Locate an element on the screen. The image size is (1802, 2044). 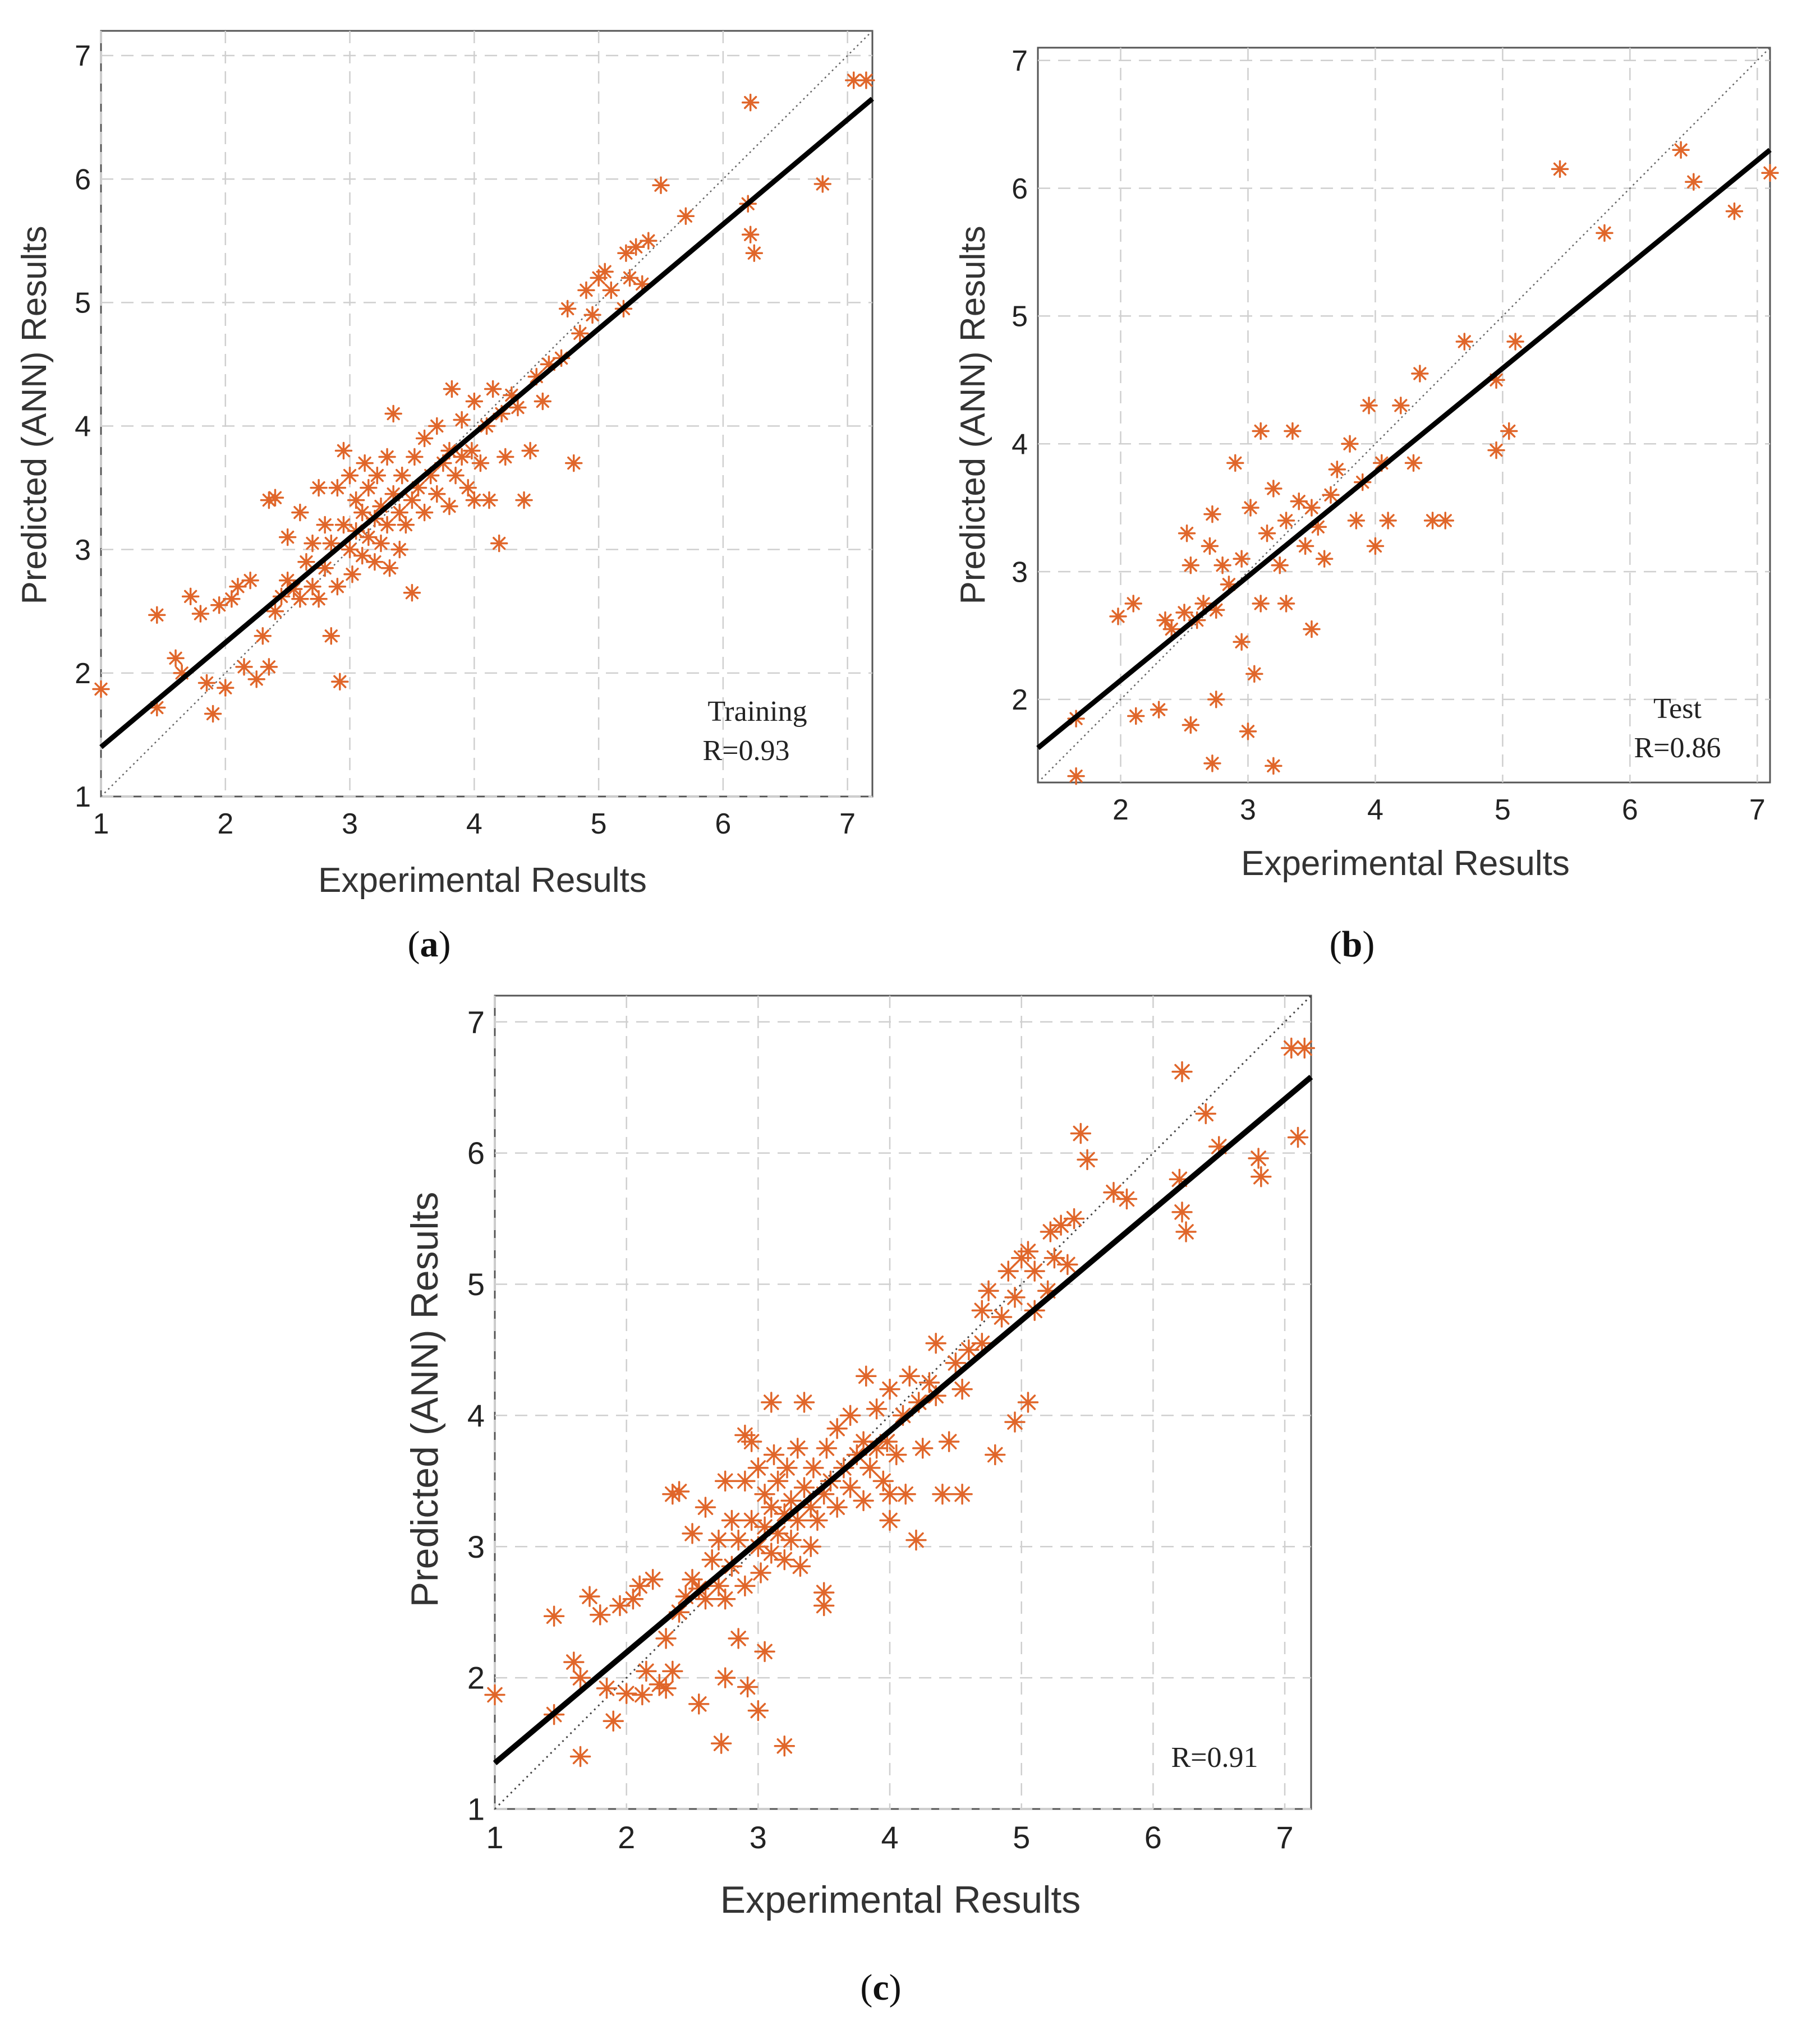
x-tick-label: 6 is located at coordinates (723, 824).